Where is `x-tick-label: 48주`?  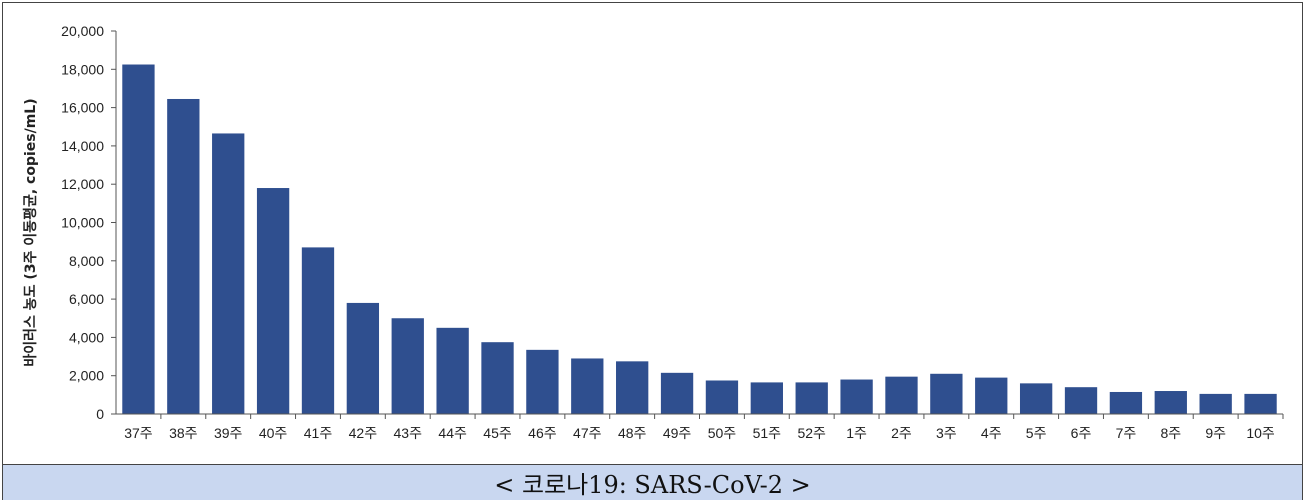
x-tick-label: 48주 is located at coordinates (632, 433).